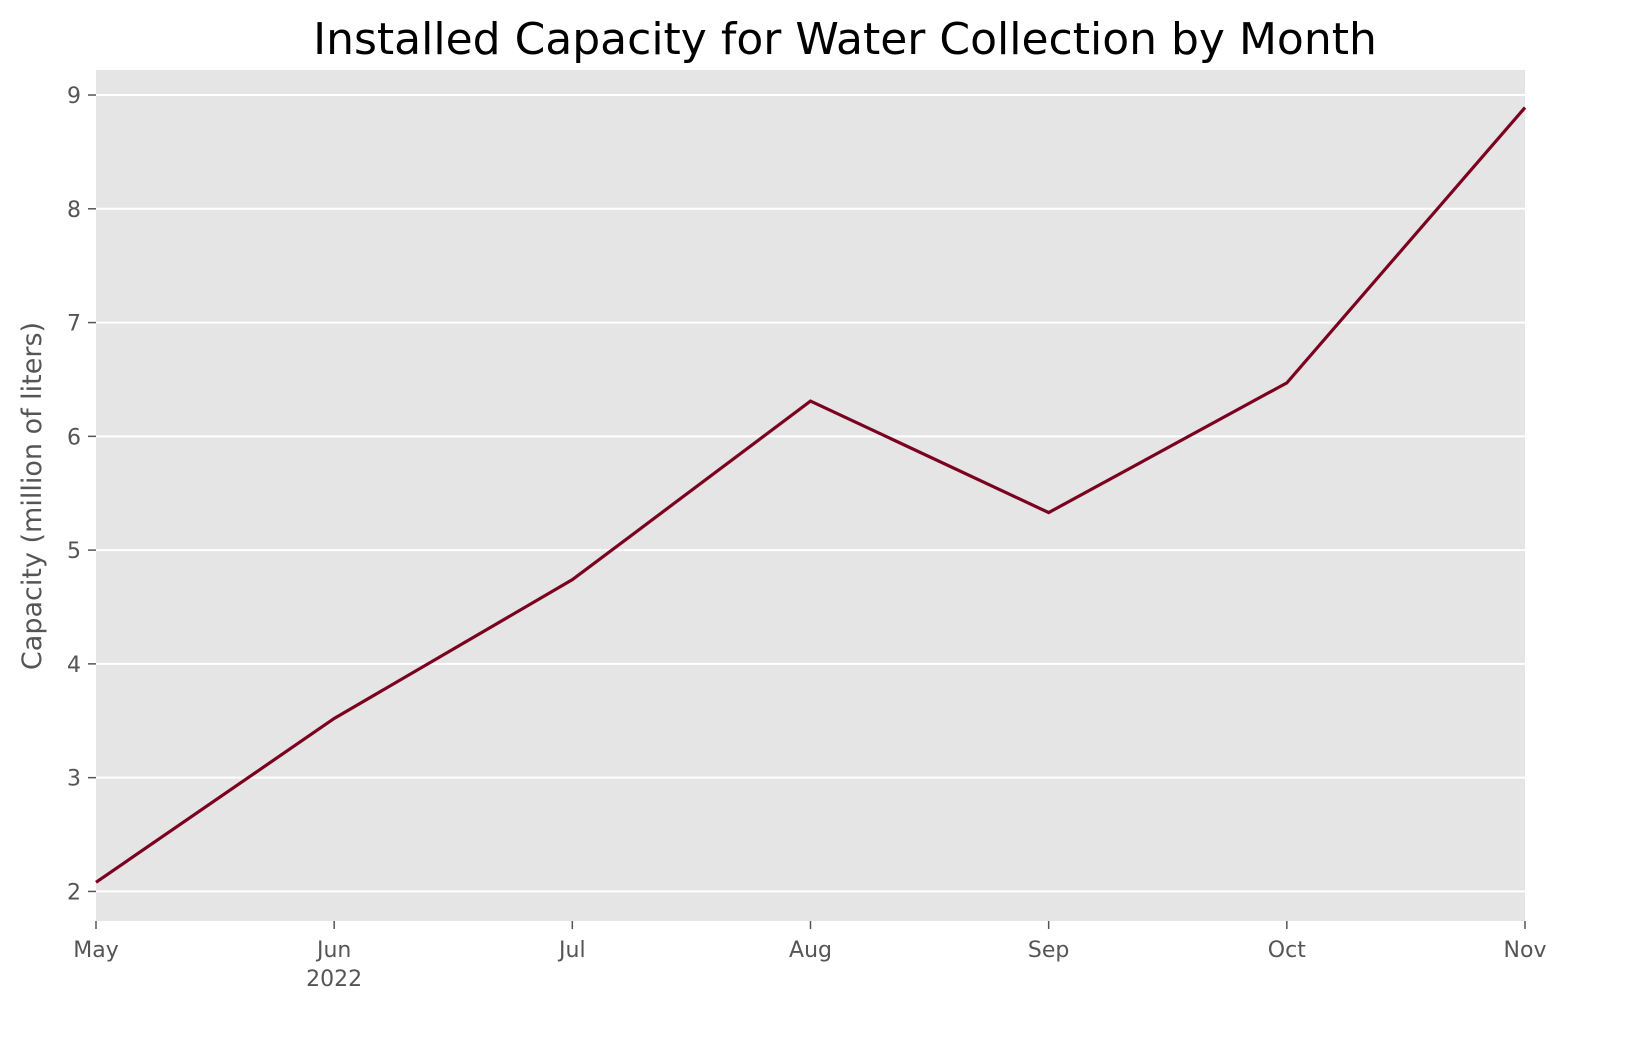 The width and height of the screenshot is (1629, 1048). Describe the element at coordinates (334, 979) in the screenshot. I see `x-tick-year-label: 2022` at that location.